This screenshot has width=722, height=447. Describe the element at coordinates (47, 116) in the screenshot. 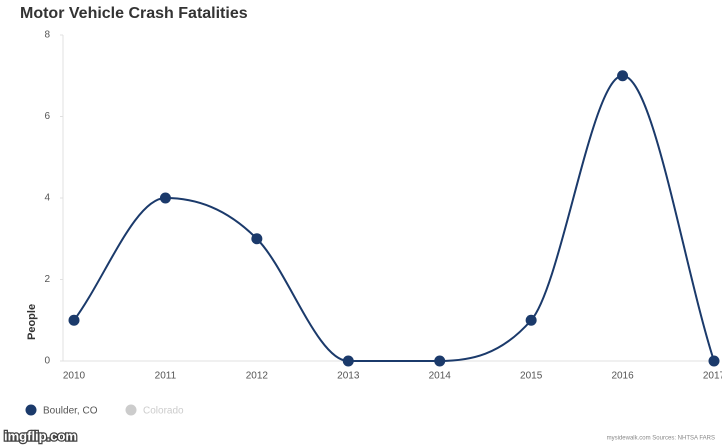

I see `y-tick-label: 6` at that location.